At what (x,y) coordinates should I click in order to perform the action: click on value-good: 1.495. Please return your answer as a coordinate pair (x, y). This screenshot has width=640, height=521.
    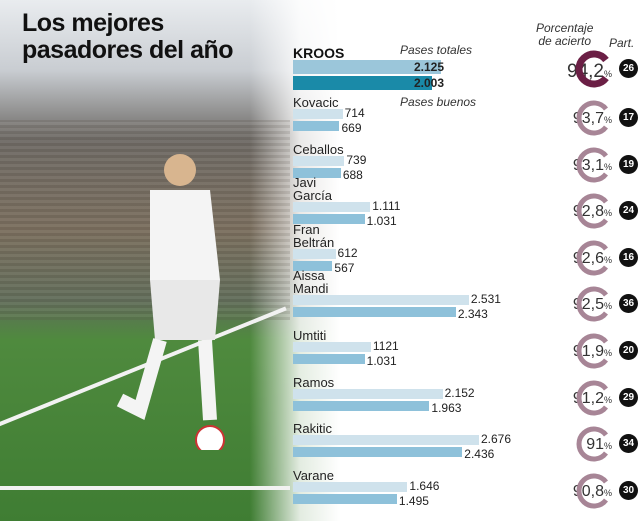
    Looking at the image, I should click on (413, 500).